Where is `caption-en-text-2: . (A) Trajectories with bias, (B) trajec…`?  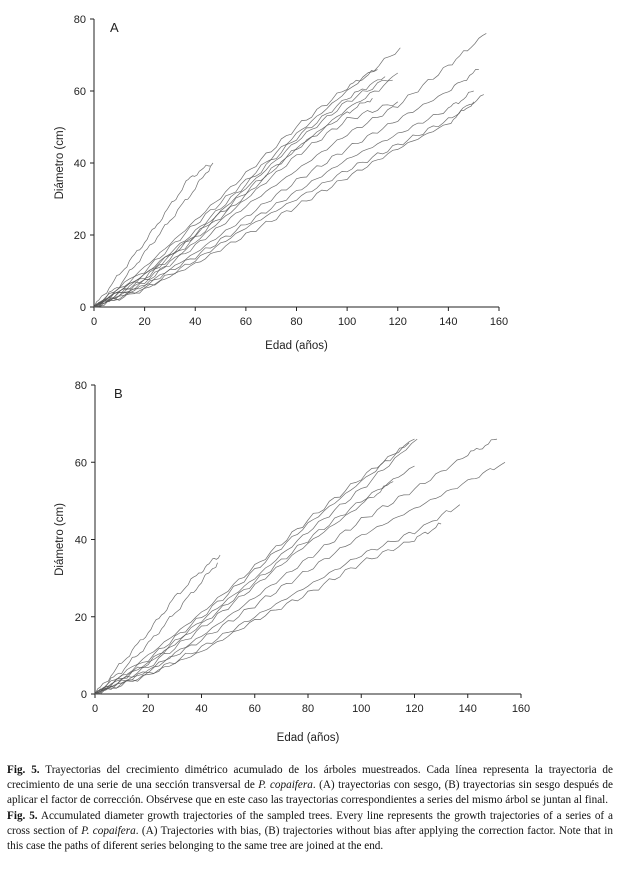 caption-en-text-2: . (A) Trajectories with bias, (B) trajec… is located at coordinates (310, 838).